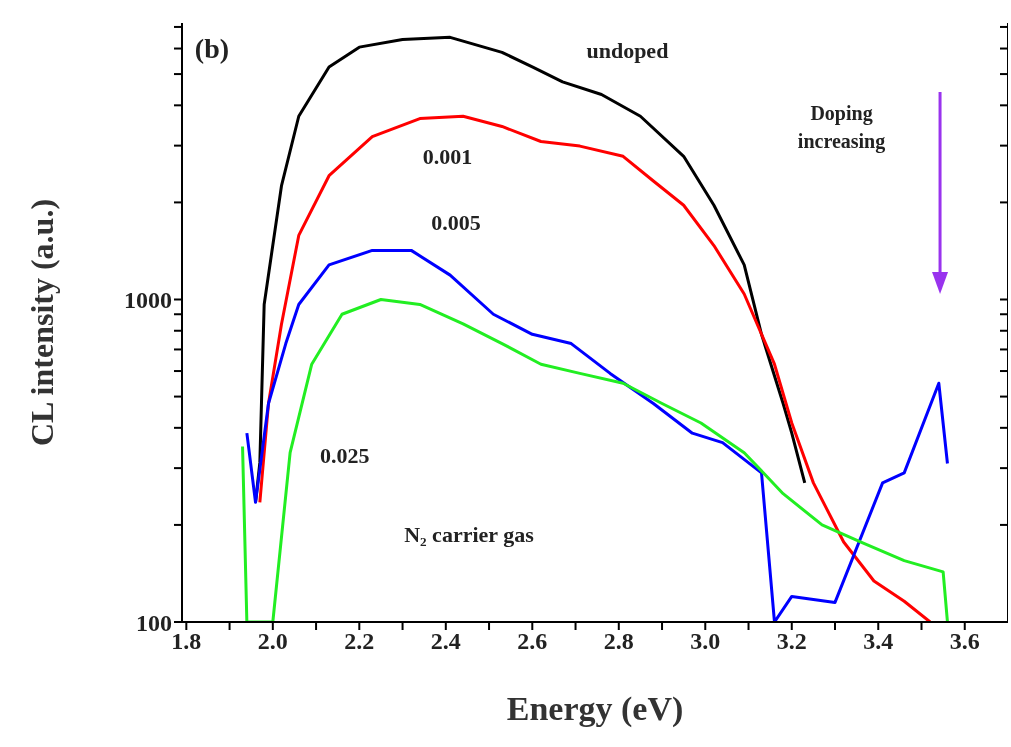 The width and height of the screenshot is (1011, 747). I want to click on series-label: 0.005, so click(456, 223).